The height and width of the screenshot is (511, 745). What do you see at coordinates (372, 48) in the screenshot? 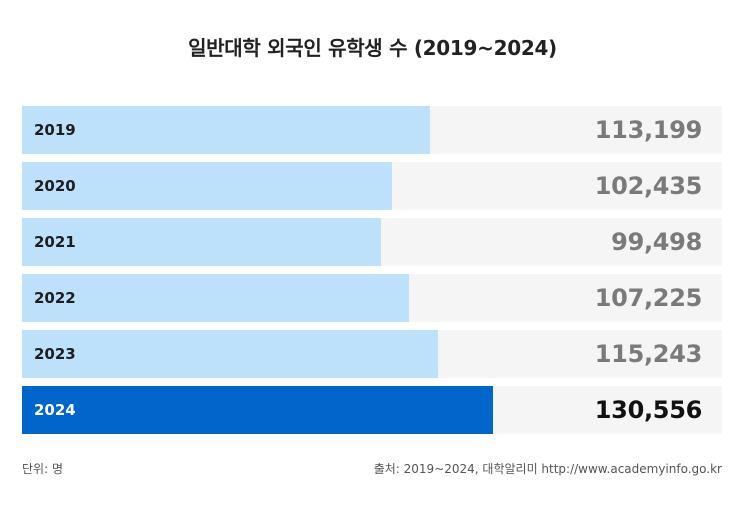
I see `chart-title: 일반대학 외국인 유학생 수 (2019~2024)` at bounding box center [372, 48].